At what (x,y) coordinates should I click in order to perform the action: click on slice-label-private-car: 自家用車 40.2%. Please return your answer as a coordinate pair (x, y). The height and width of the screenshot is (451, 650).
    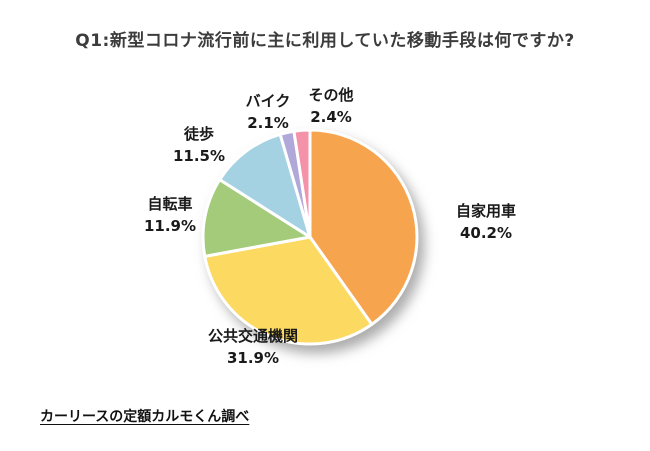
    Looking at the image, I should click on (486, 223).